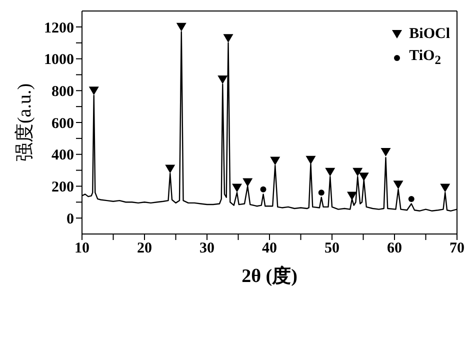 The width and height of the screenshot is (474, 348). Describe the element at coordinates (25, 122) in the screenshot. I see `y-axis-title: 强度(a.u.)` at that location.